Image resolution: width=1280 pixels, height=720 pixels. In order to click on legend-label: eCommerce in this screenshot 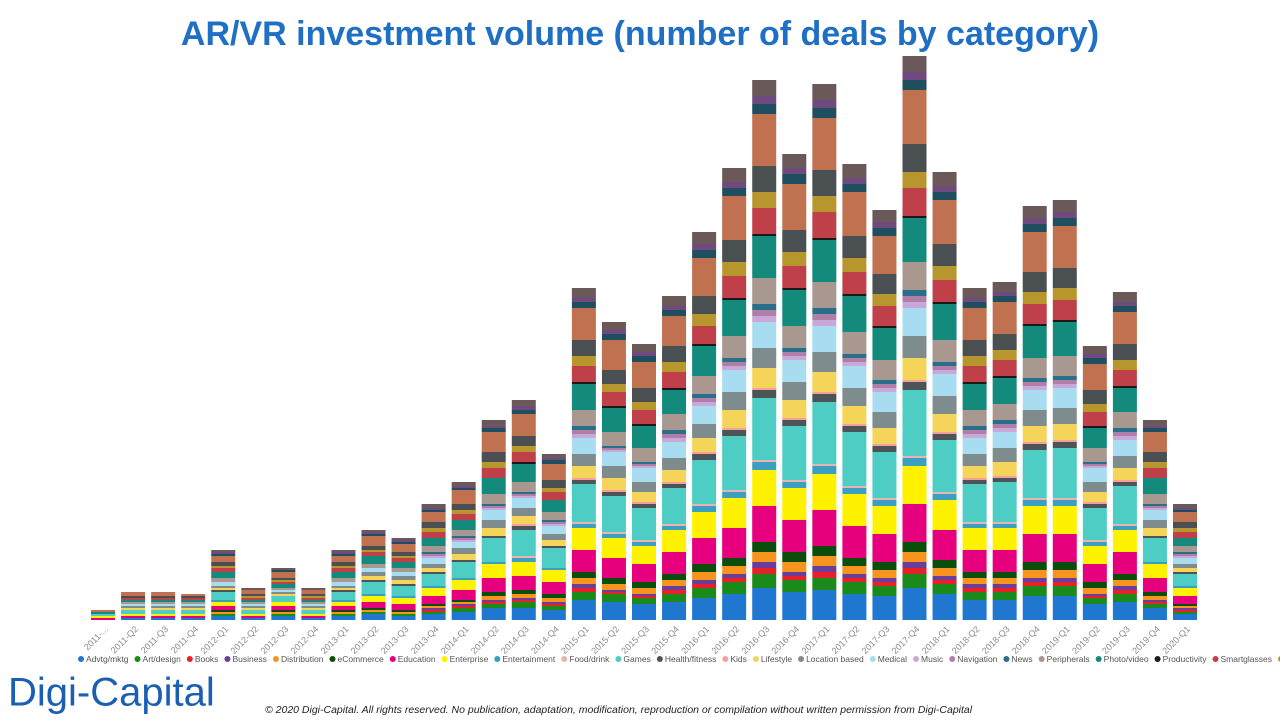, I will do `click(360, 659)`.